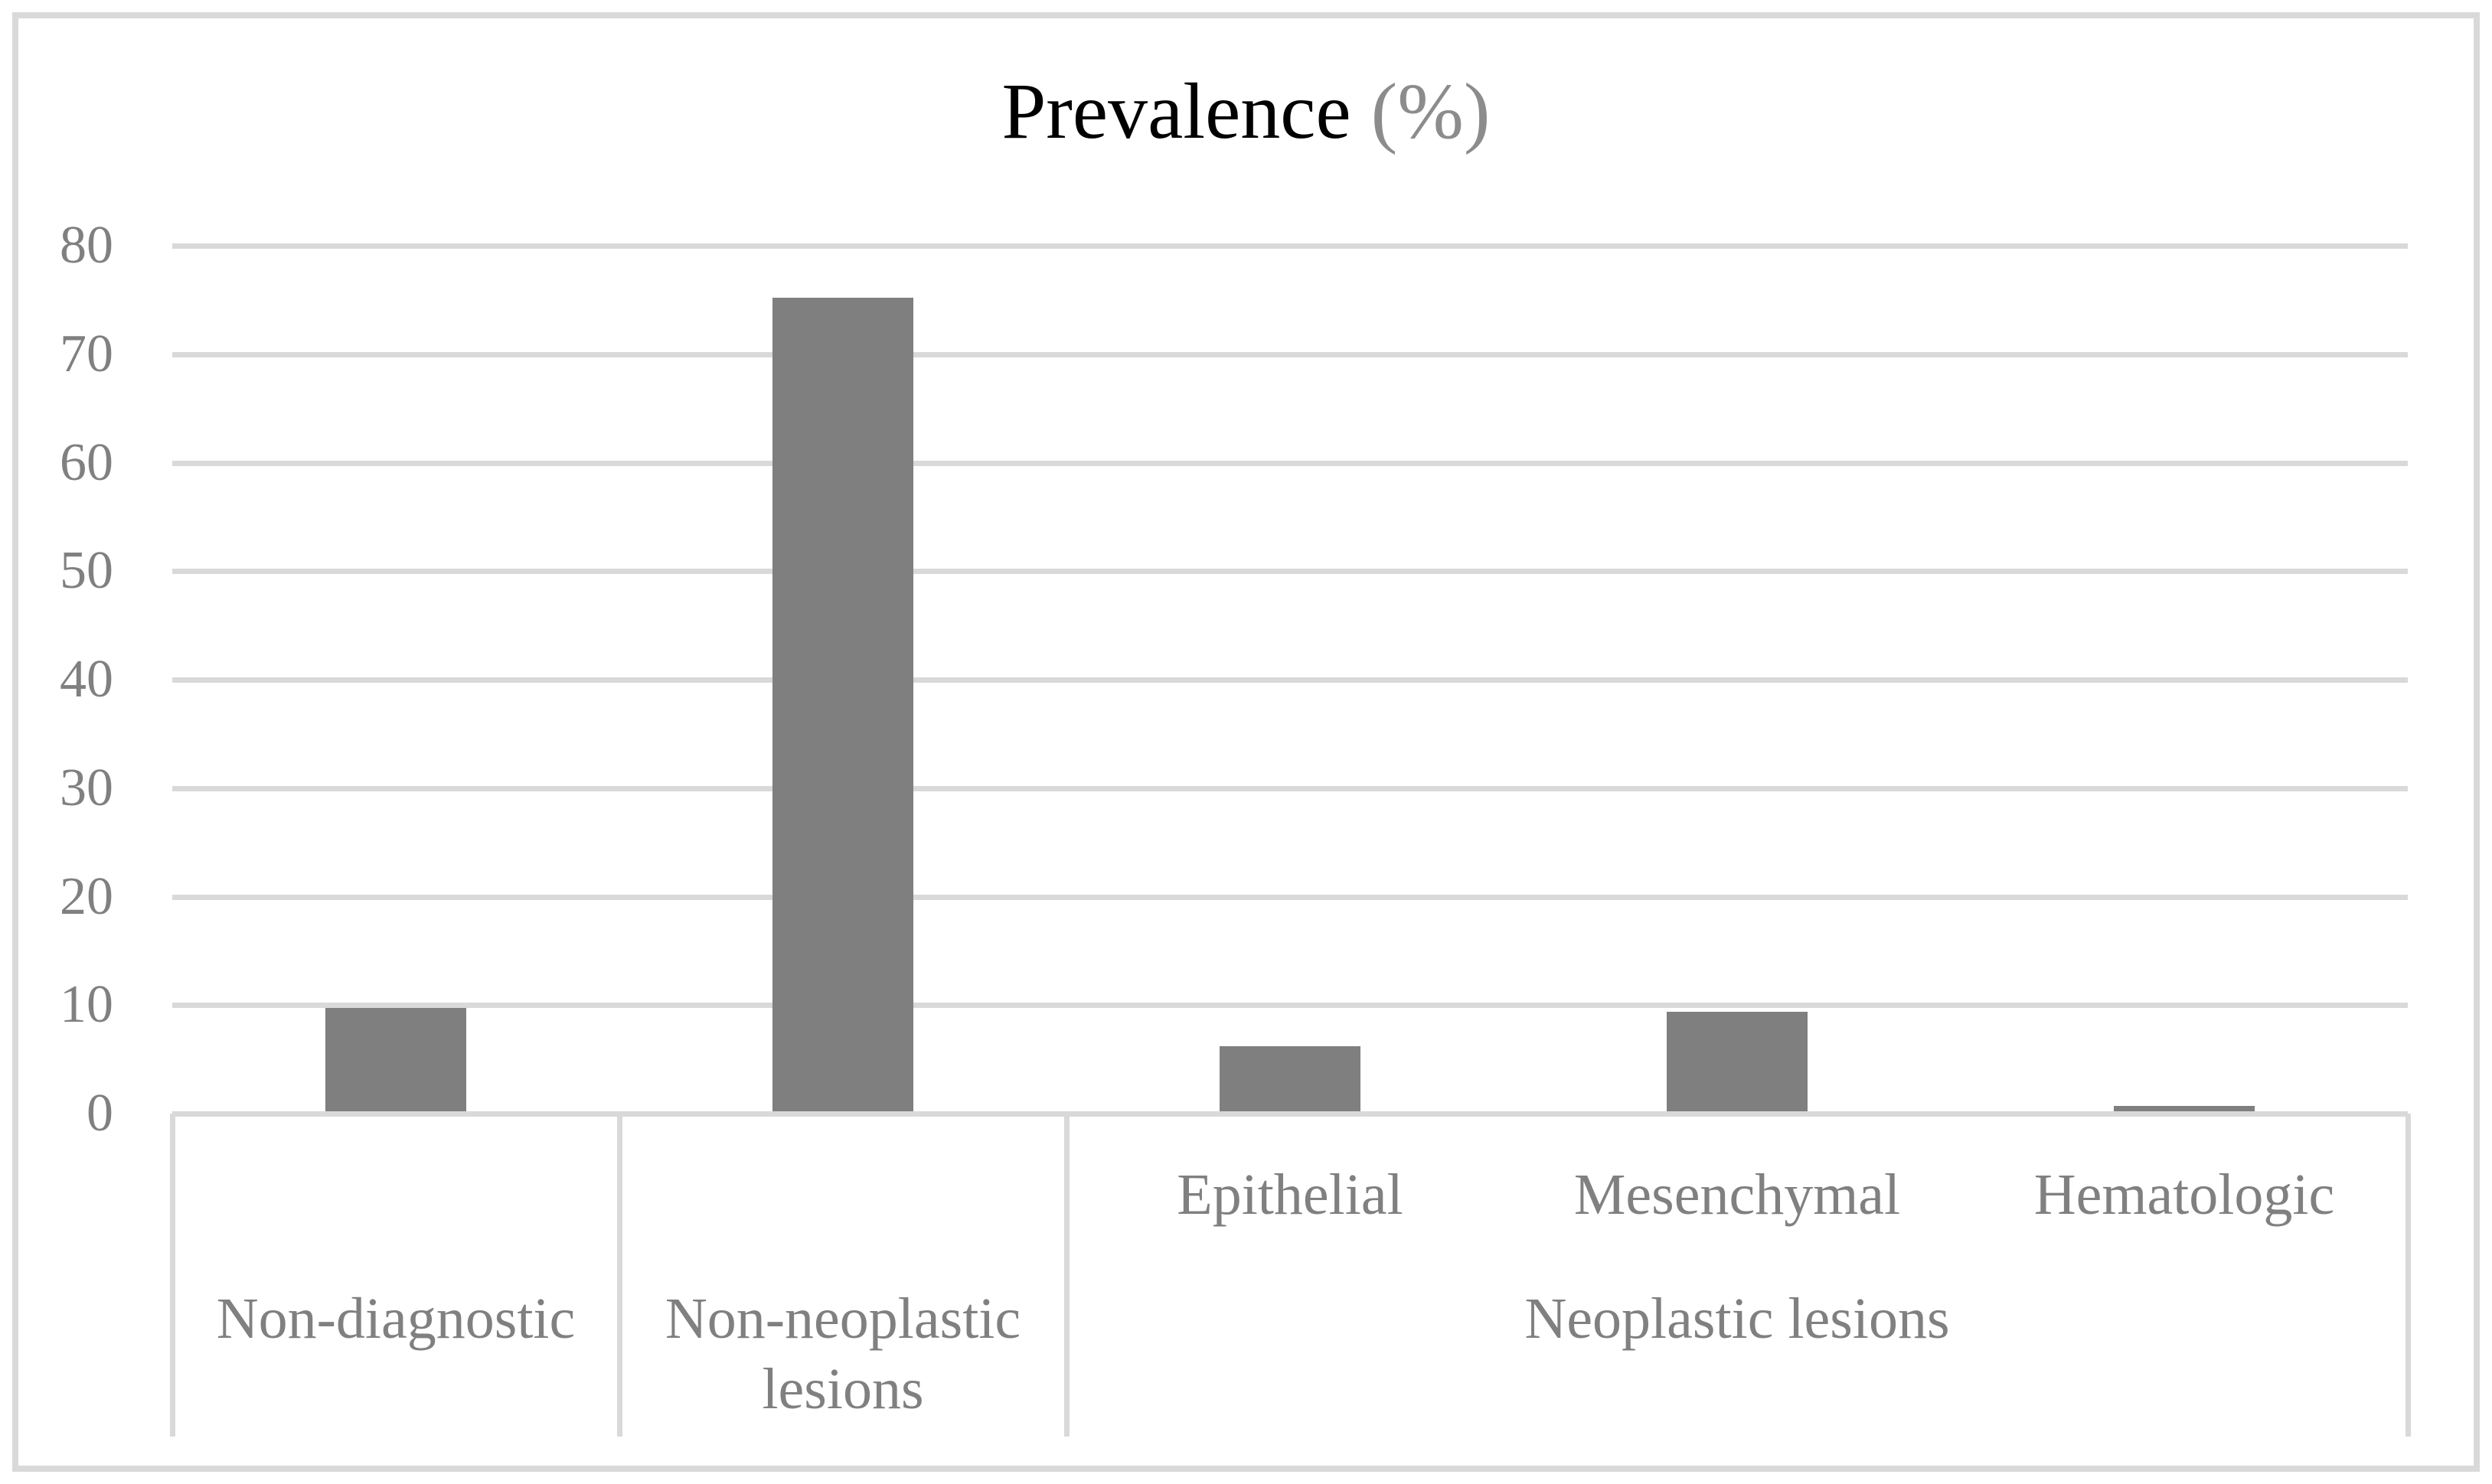 This screenshot has height=1484, width=2492. I want to click on chart-title: Prevalence (%), so click(1246, 112).